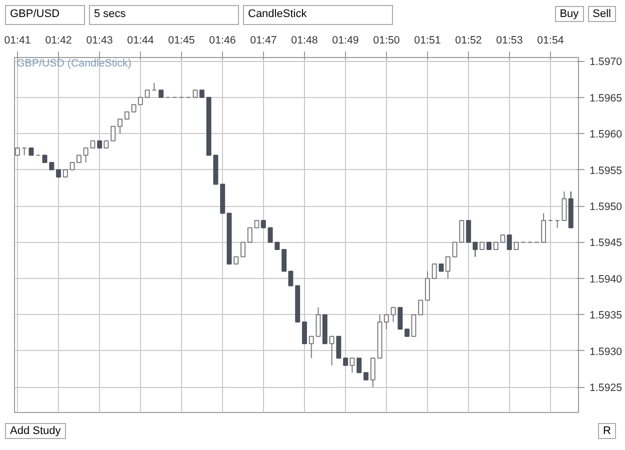 This screenshot has width=625, height=450. What do you see at coordinates (17, 40) in the screenshot?
I see `x-tick-label: 01:41` at bounding box center [17, 40].